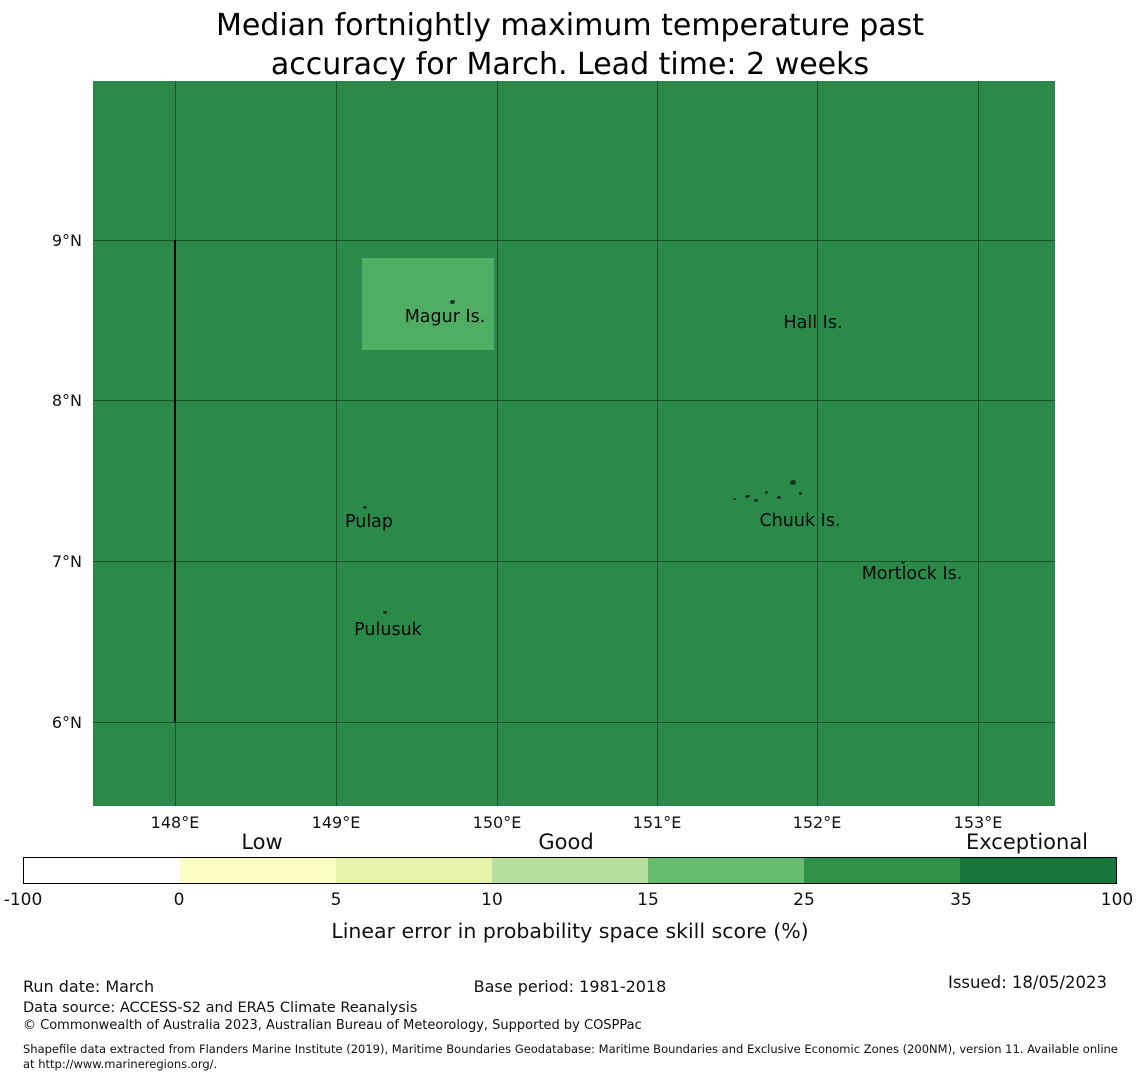 Image resolution: width=1140 pixels, height=1080 pixels. I want to click on lat-tick-8n: 8°N, so click(66, 400).